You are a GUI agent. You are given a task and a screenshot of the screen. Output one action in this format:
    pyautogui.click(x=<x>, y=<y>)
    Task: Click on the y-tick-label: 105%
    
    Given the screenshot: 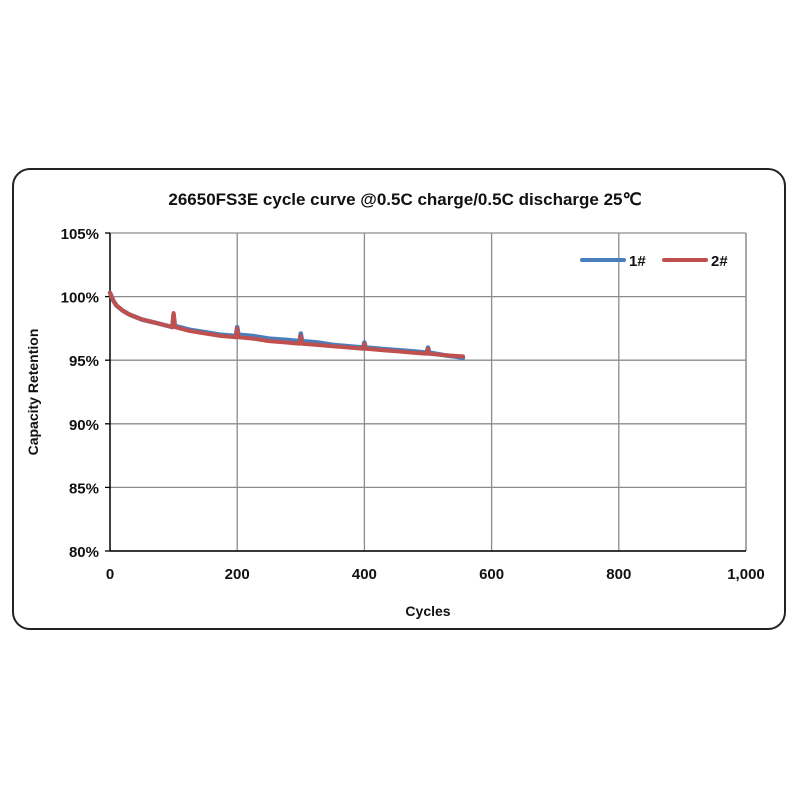 What is the action you would take?
    pyautogui.click(x=80, y=234)
    